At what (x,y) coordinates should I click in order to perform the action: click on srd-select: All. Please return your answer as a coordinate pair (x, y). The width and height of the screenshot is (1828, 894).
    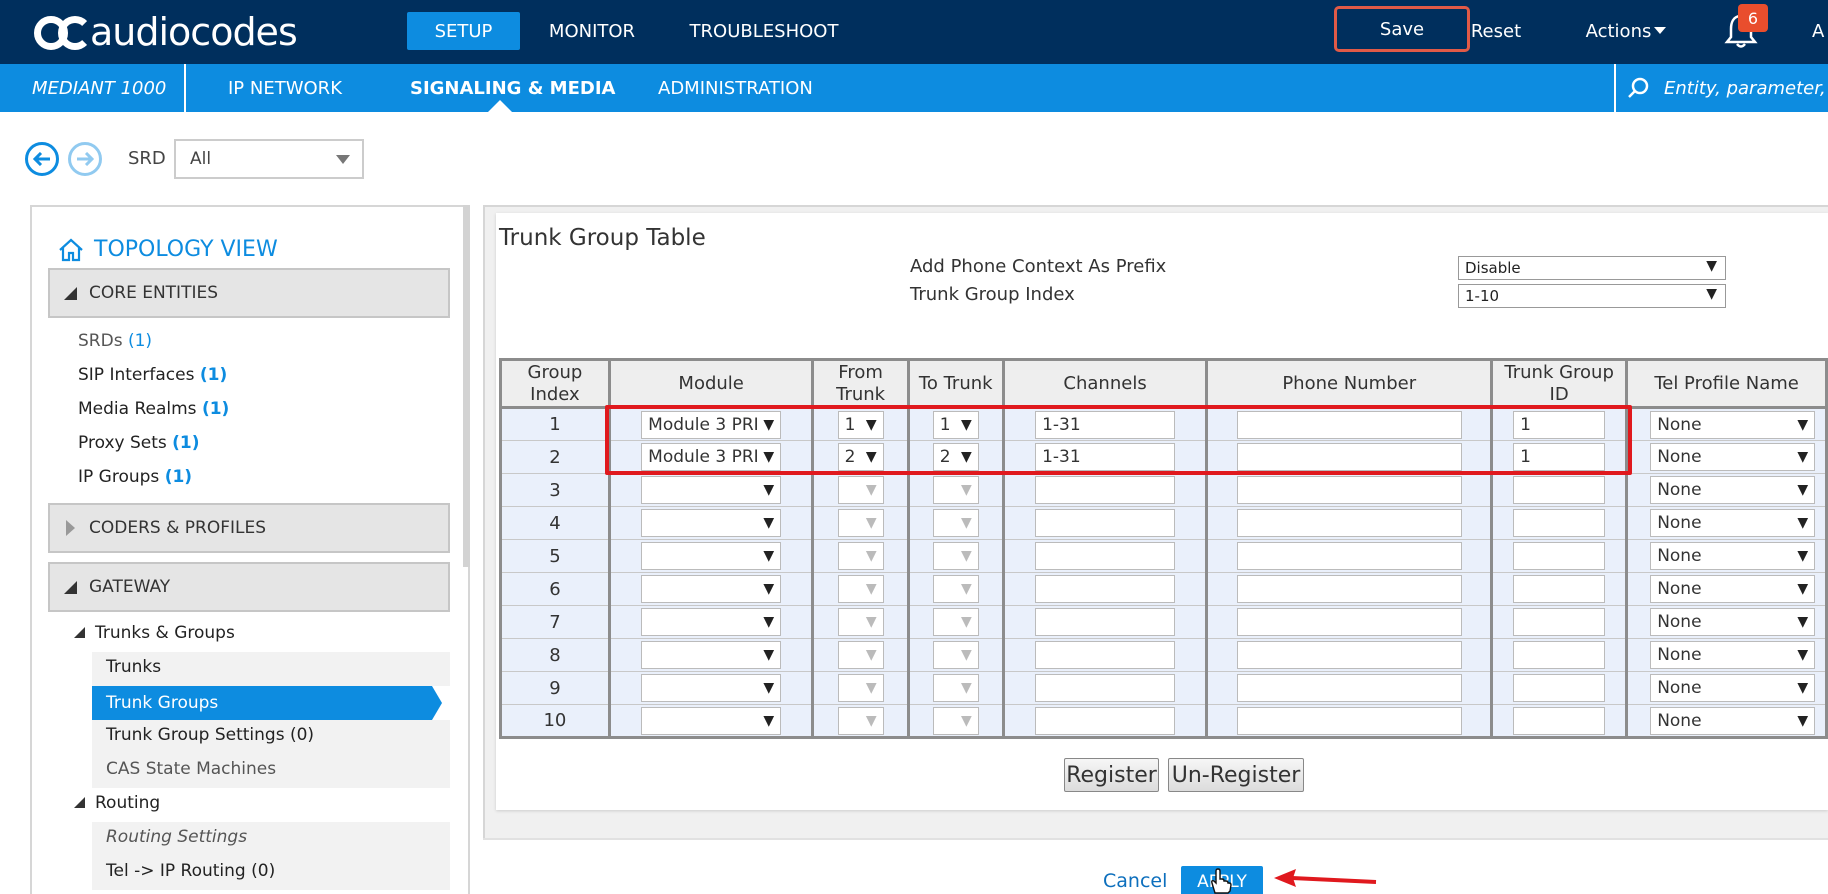
    Looking at the image, I should click on (269, 159).